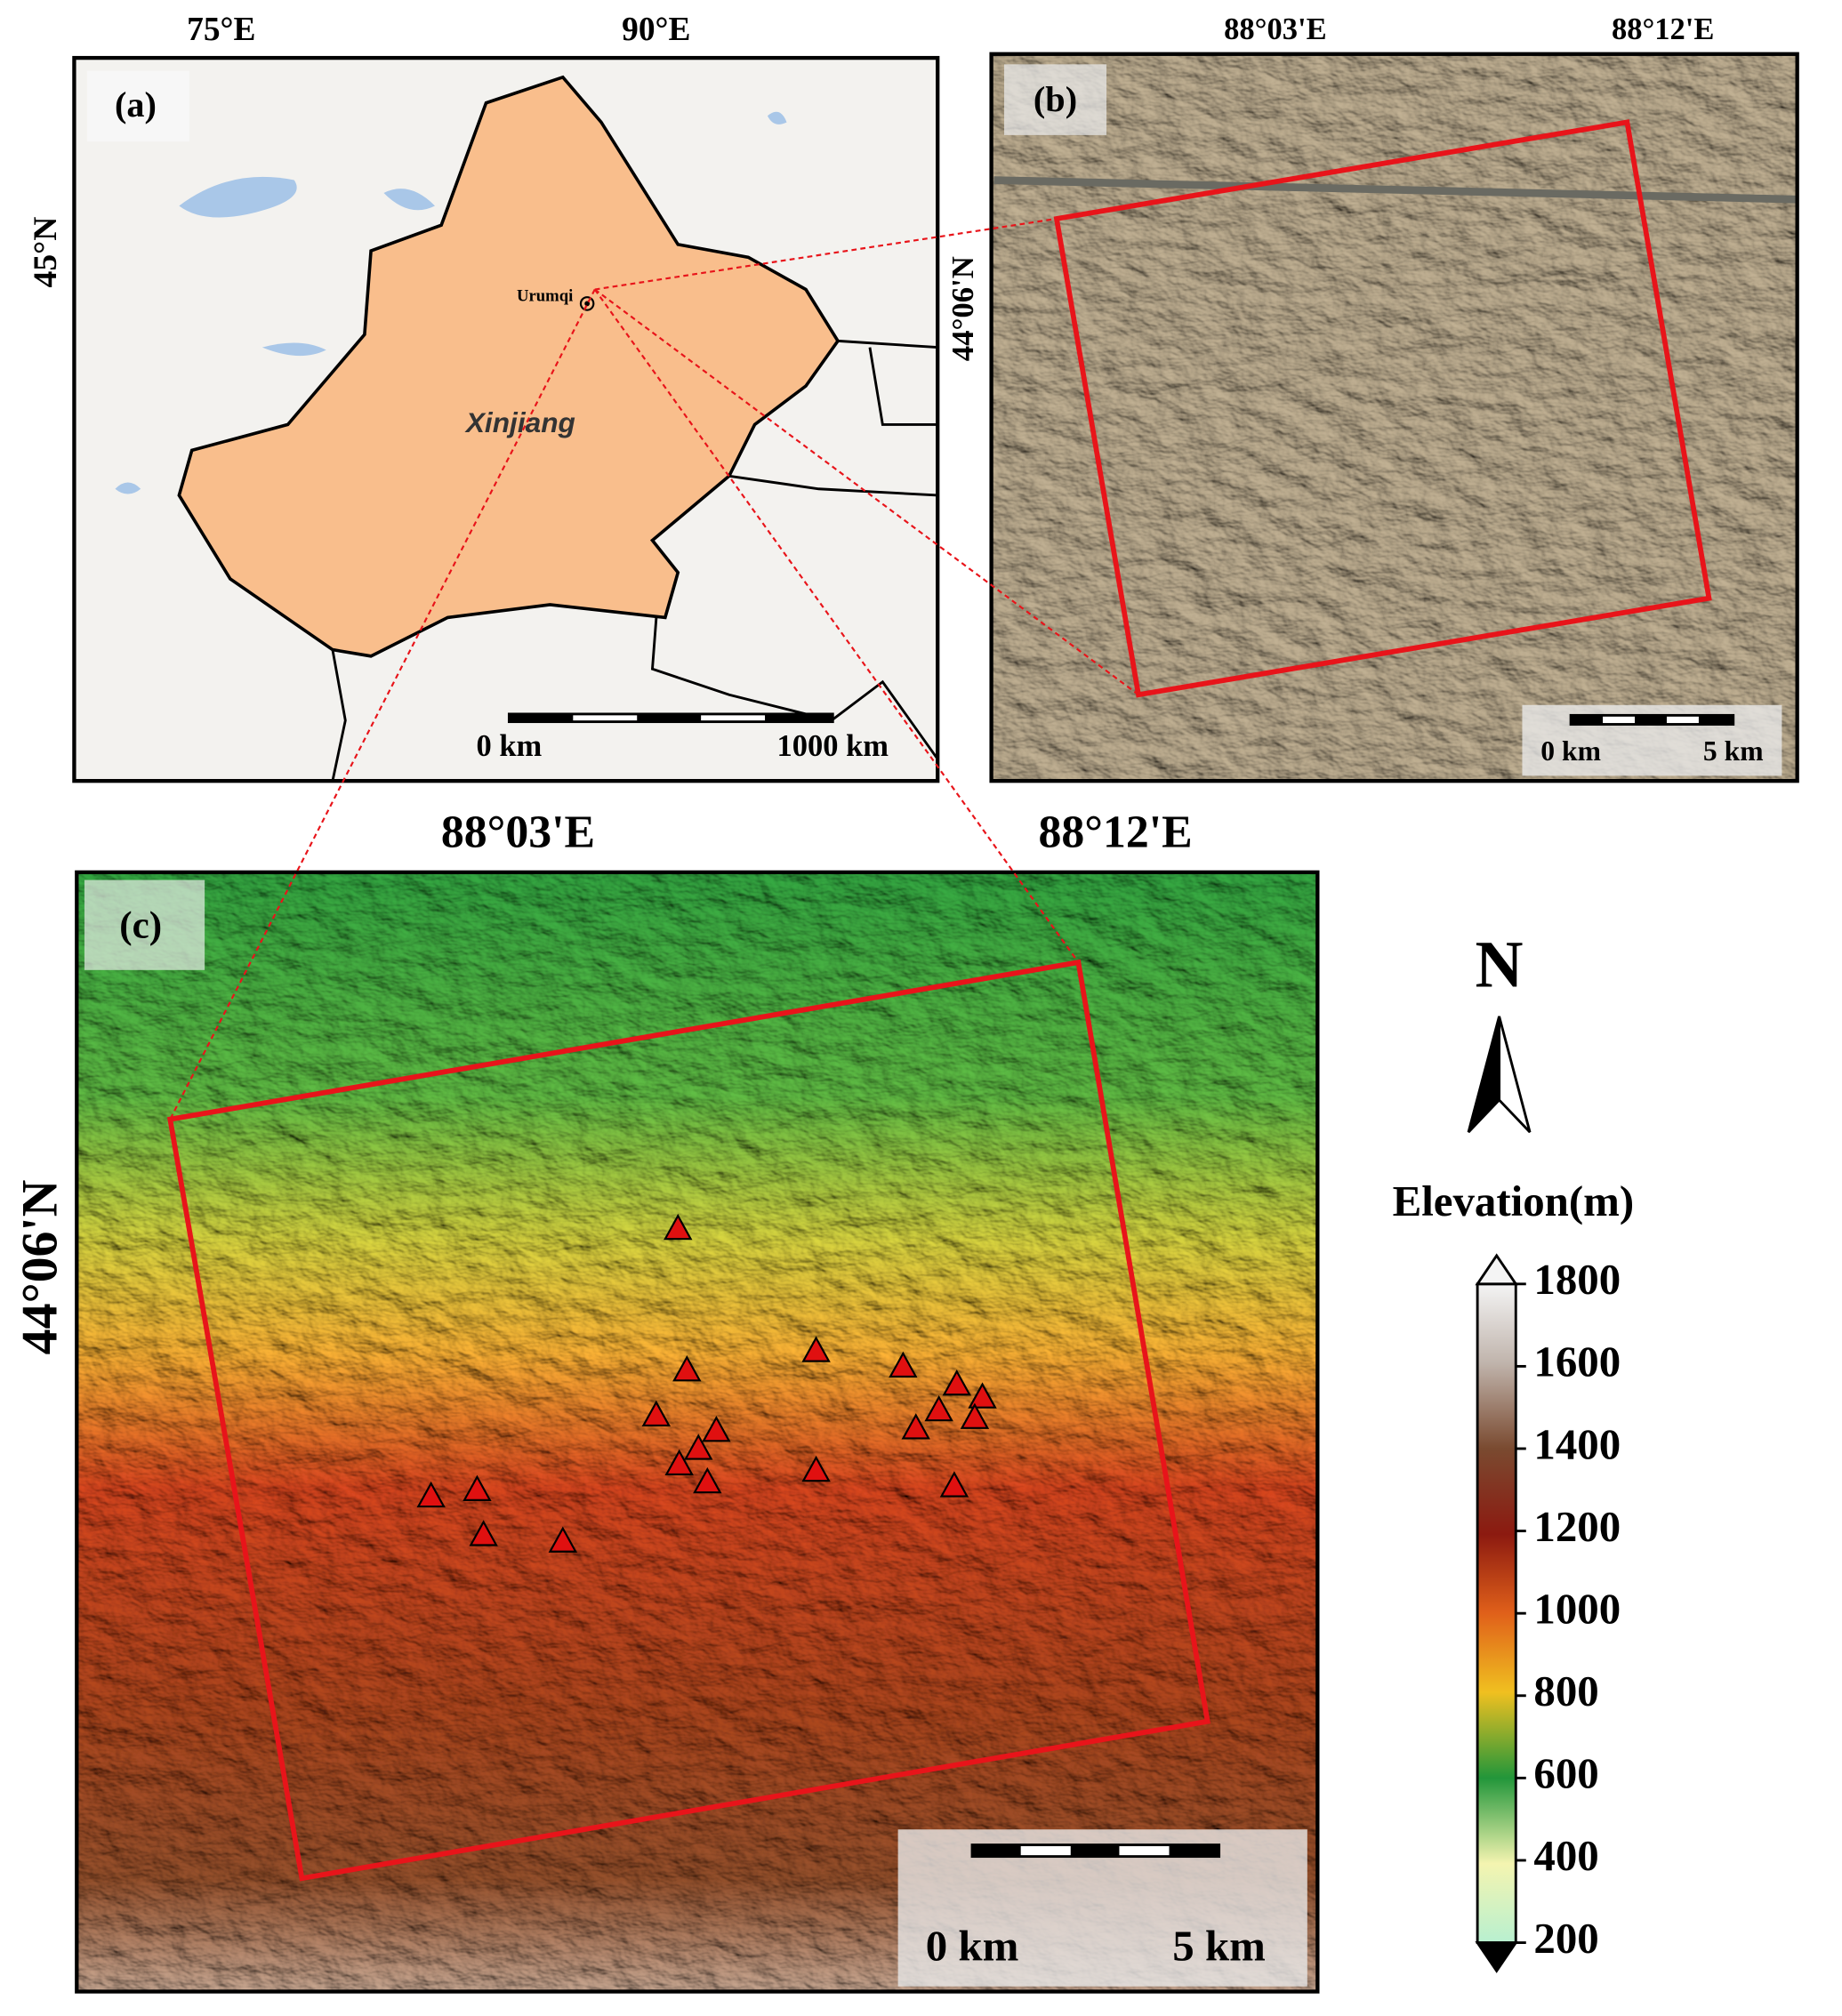  Describe the element at coordinates (635, 560) in the screenshot. I see `borders` at that location.